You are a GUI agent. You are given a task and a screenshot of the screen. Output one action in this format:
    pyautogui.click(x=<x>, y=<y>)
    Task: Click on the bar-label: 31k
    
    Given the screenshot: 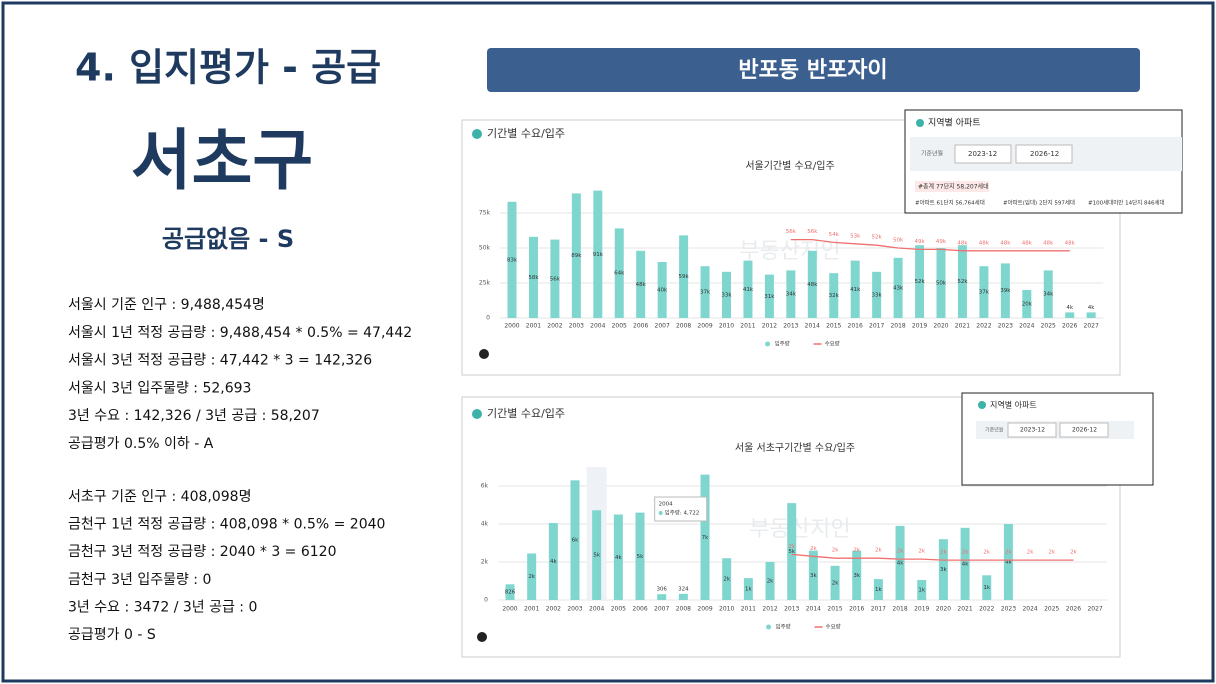 What is the action you would take?
    pyautogui.click(x=769, y=297)
    